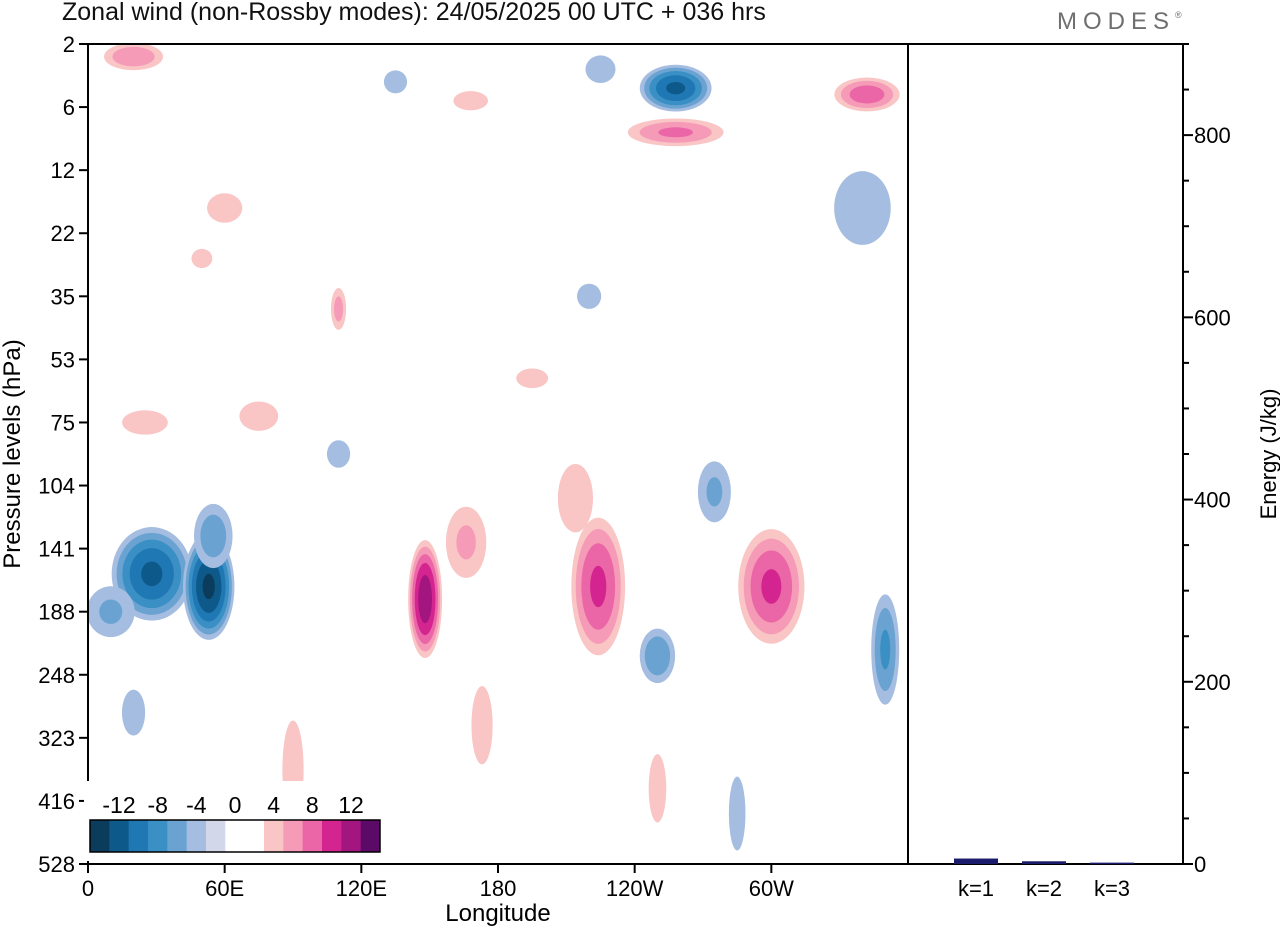  What do you see at coordinates (1200, 864) in the screenshot?
I see `energy-tick-label: 0` at bounding box center [1200, 864].